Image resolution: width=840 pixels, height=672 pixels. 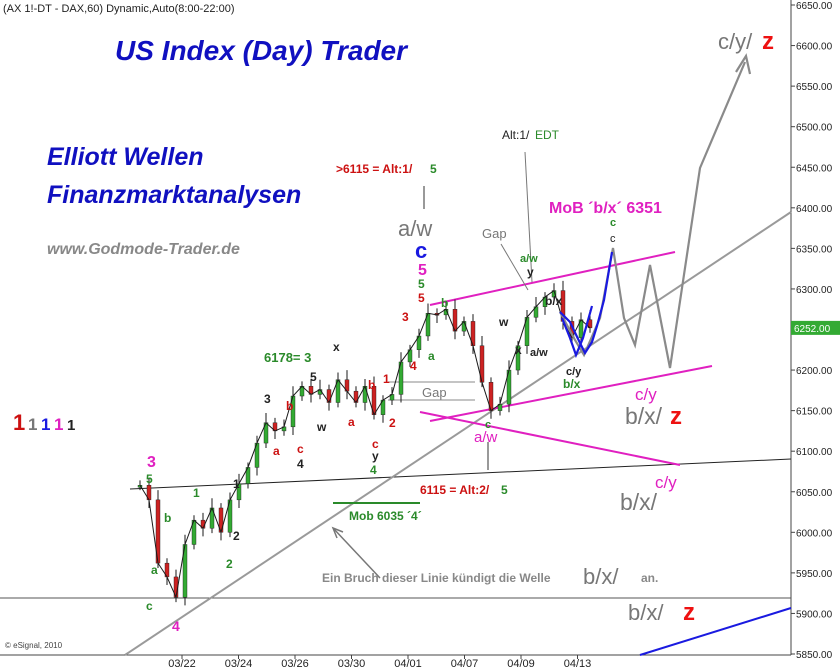 I want to click on y-tick-label: 6500.00, so click(x=814, y=128).